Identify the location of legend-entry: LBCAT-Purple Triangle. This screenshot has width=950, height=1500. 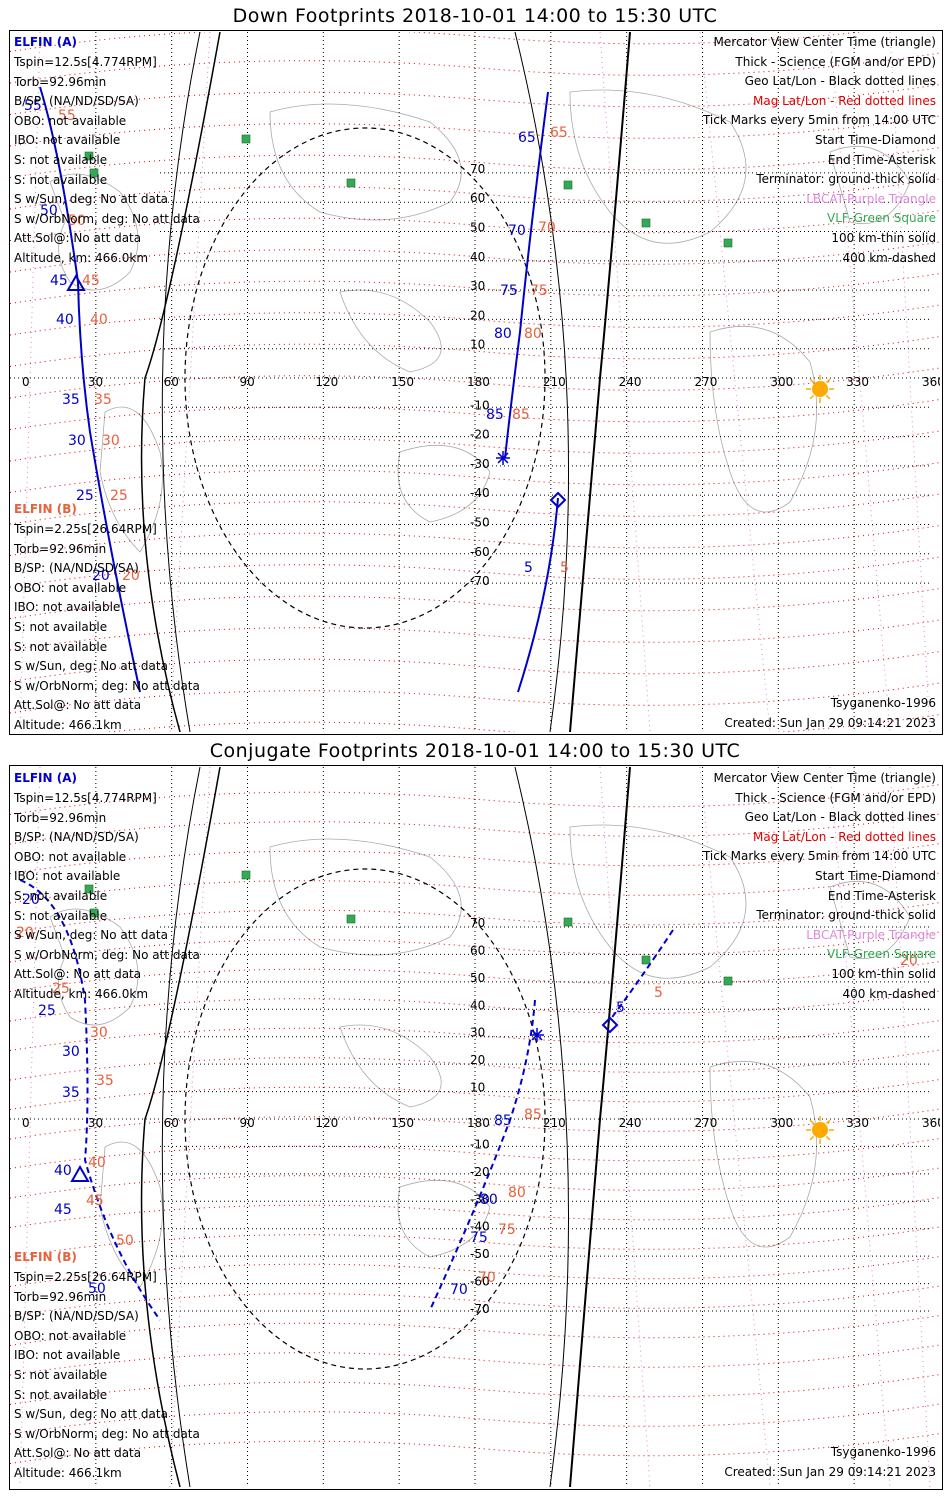
(871, 198).